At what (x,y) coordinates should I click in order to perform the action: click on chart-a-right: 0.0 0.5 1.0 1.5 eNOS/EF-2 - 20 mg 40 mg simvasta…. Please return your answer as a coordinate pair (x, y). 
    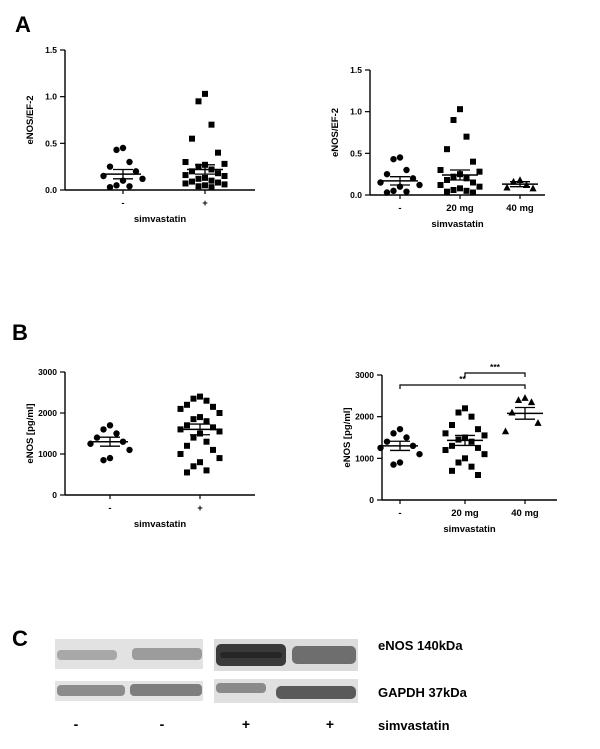
    Looking at the image, I should click on (437, 147).